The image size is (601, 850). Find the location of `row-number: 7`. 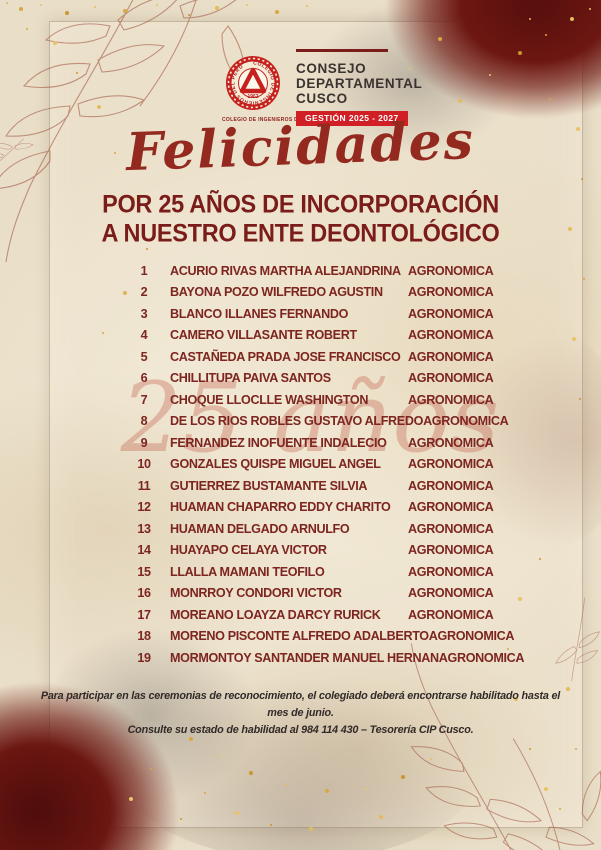

row-number: 7 is located at coordinates (144, 399).